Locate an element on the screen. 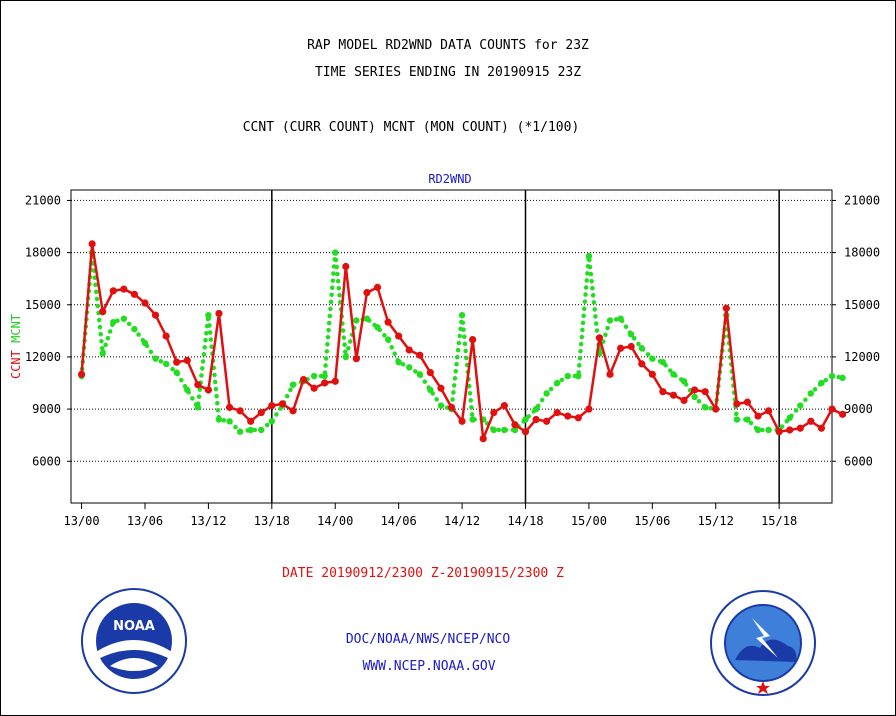 The width and height of the screenshot is (896, 716). y-tick-label-left: 9000 is located at coordinates (46, 409).